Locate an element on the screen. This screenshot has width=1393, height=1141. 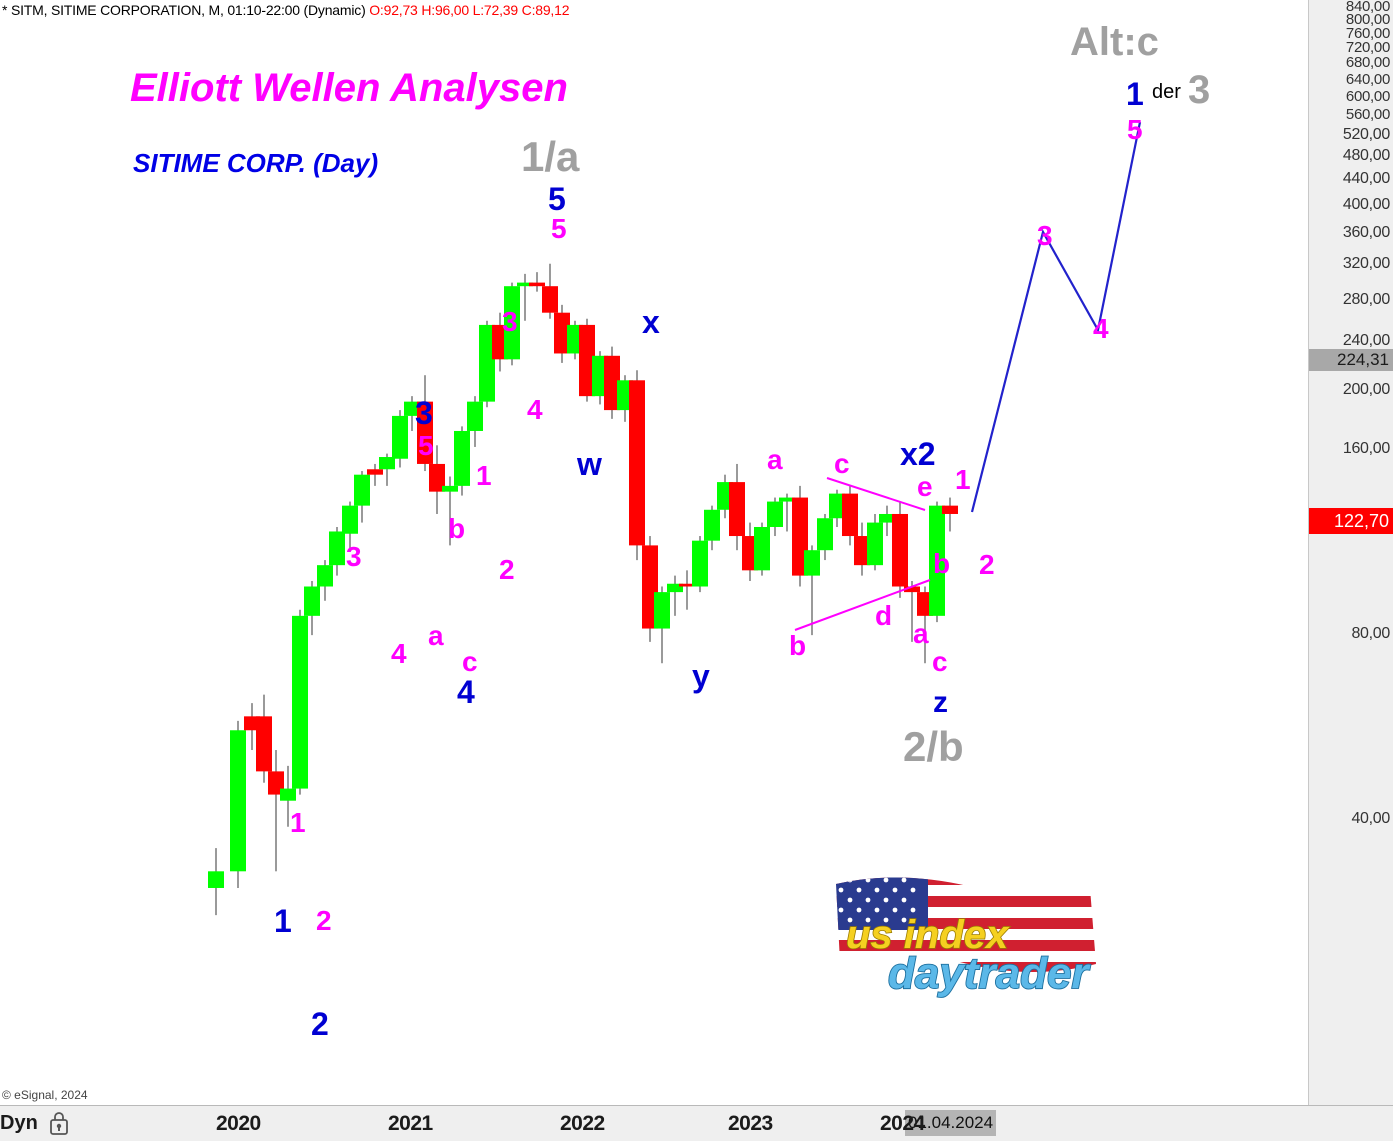
wave5-mag-proj: 5 is located at coordinates (1135, 129).